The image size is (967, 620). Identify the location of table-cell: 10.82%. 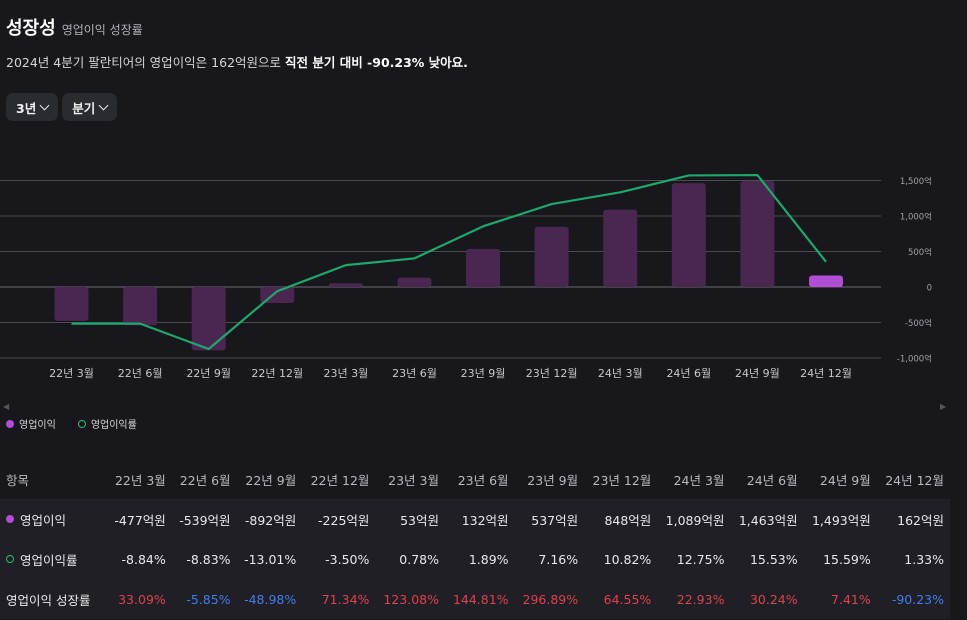
(621, 559).